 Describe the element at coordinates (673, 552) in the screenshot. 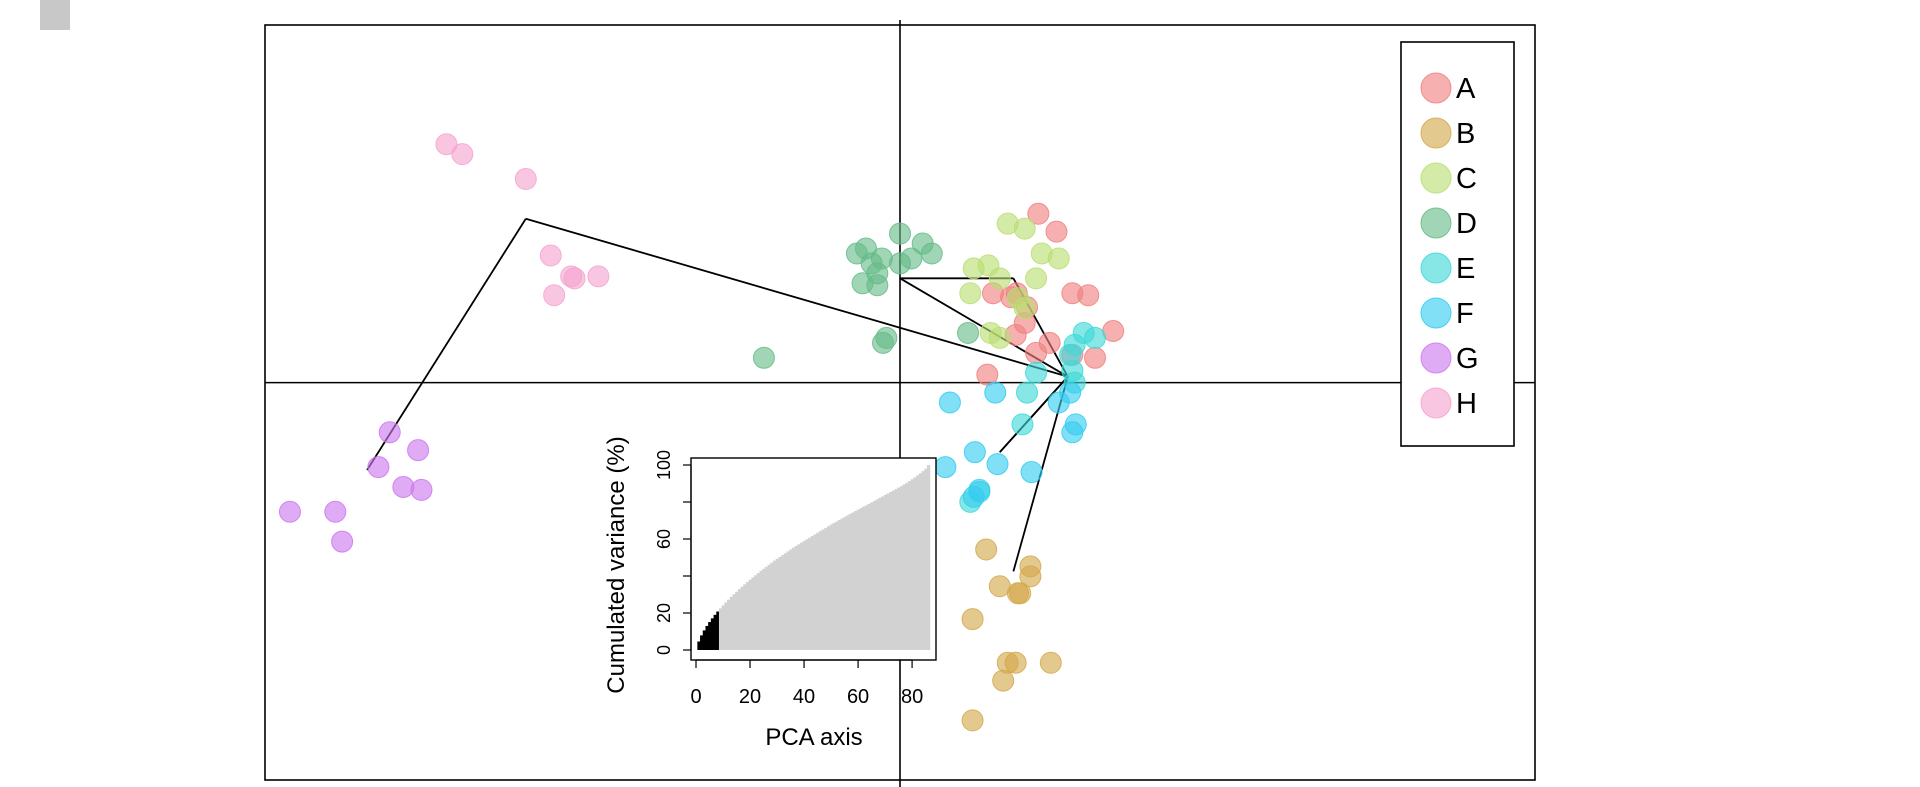

I see `inset-y-axis: 0 20 60 100` at that location.